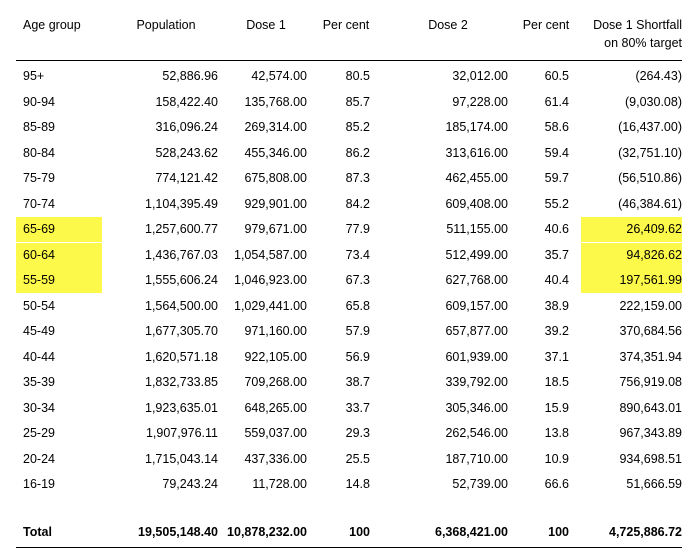 This screenshot has height=550, width=690. What do you see at coordinates (275, 203) in the screenshot?
I see `cell-dose-1: 929,901.00` at bounding box center [275, 203].